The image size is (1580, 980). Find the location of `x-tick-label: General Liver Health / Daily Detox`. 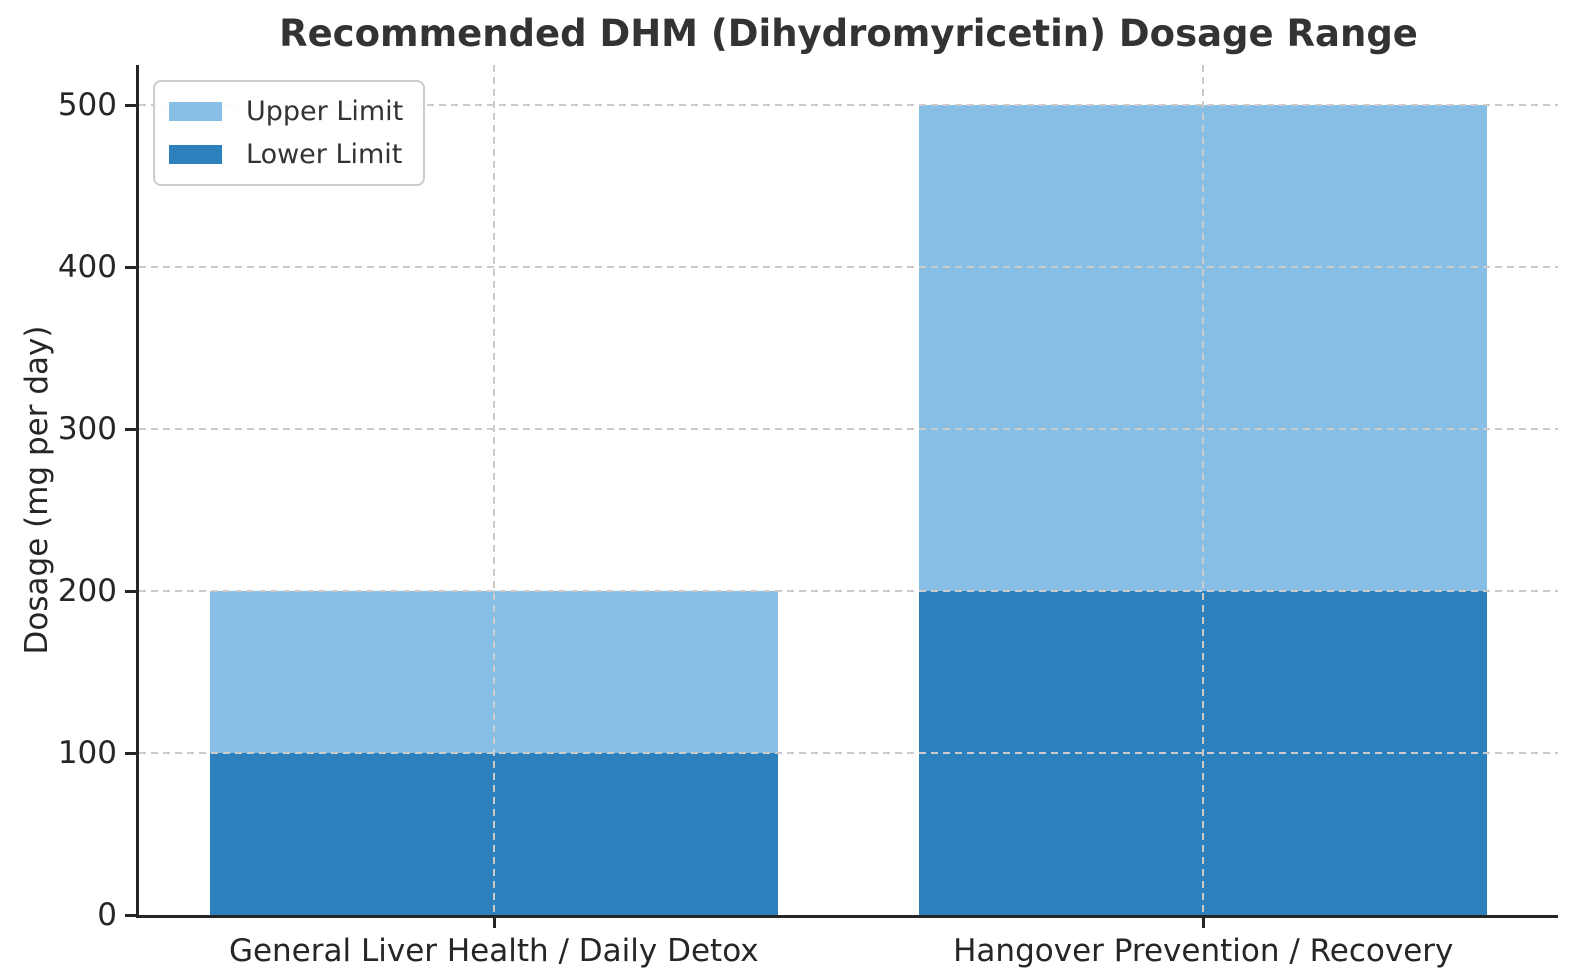

x-tick-label: General Liver Health / Daily Detox is located at coordinates (493, 951).